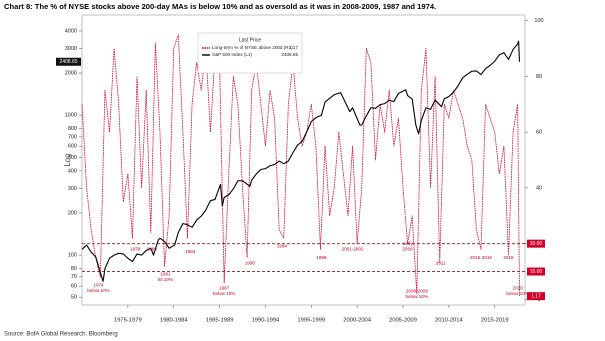 The width and height of the screenshot is (605, 341). I want to click on y-tick-label: 4000, so click(71, 31).